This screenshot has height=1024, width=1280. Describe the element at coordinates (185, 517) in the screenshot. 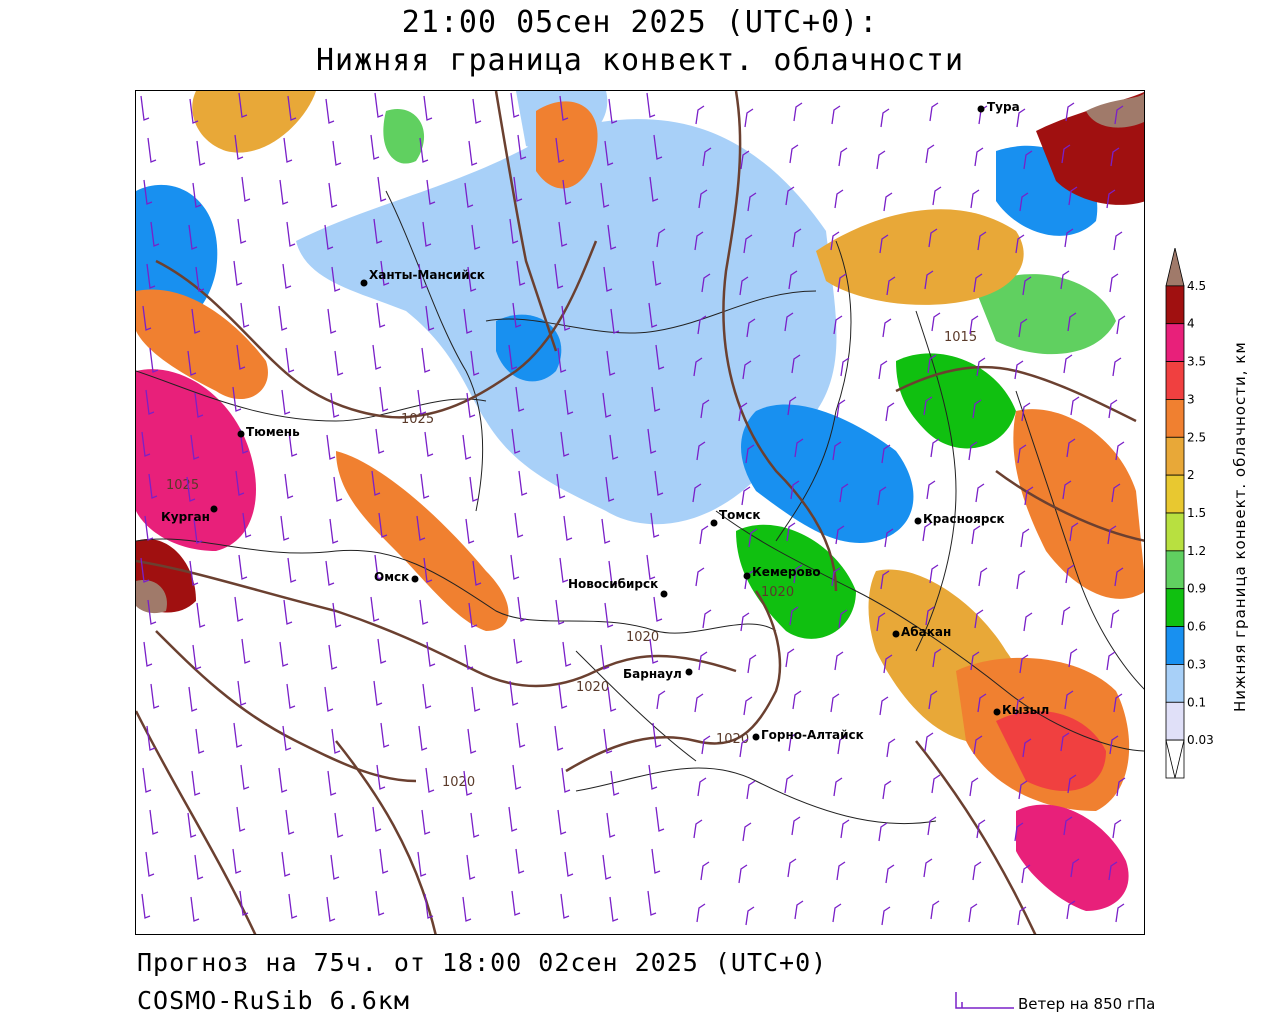

I see `svg-text: Курган` at that location.